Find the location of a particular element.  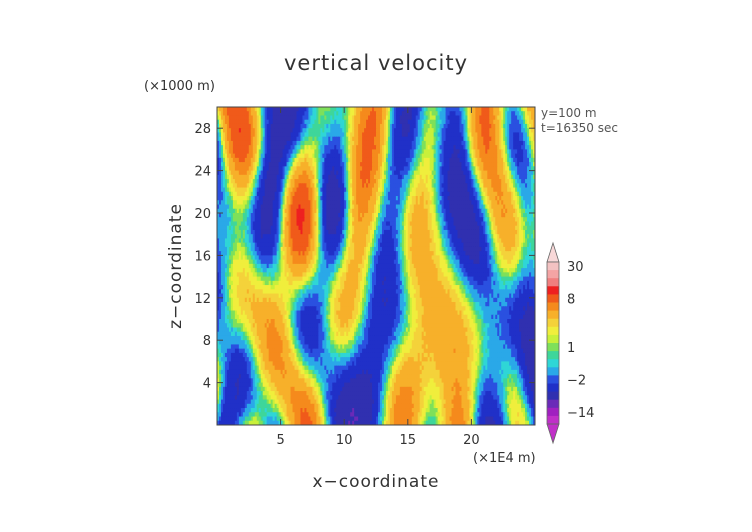

colorbar-frame is located at coordinates (553, 343).